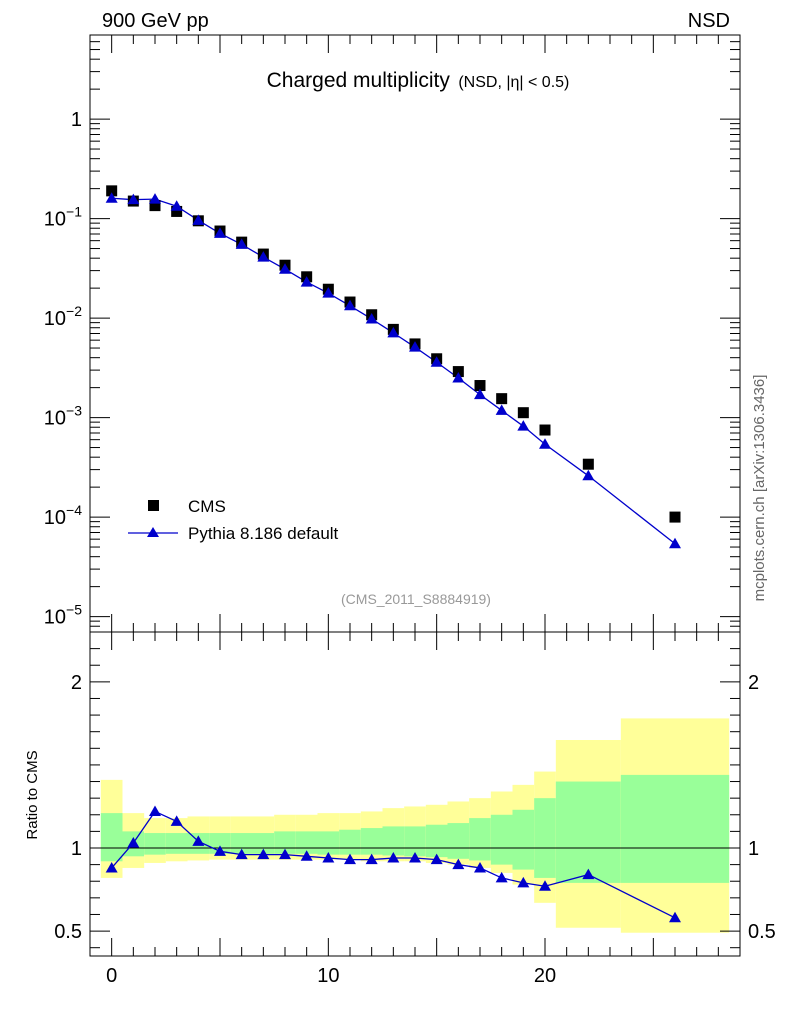 This screenshot has height=1024, width=786. What do you see at coordinates (111, 976) in the screenshot?
I see `ratio-x-tick-label: 0` at bounding box center [111, 976].